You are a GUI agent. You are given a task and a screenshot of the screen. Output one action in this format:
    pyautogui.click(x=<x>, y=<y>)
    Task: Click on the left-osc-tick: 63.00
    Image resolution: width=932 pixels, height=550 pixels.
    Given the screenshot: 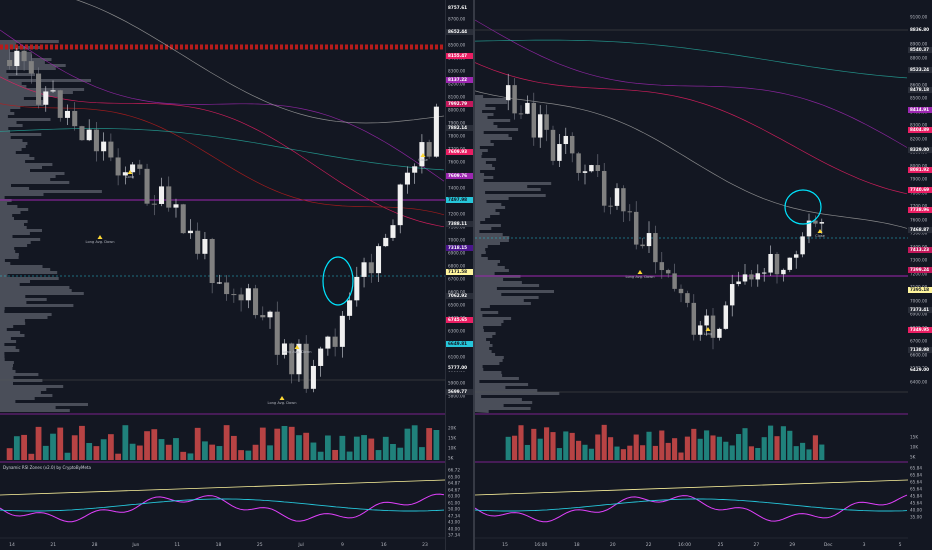 What is the action you would take?
    pyautogui.click(x=454, y=496)
    